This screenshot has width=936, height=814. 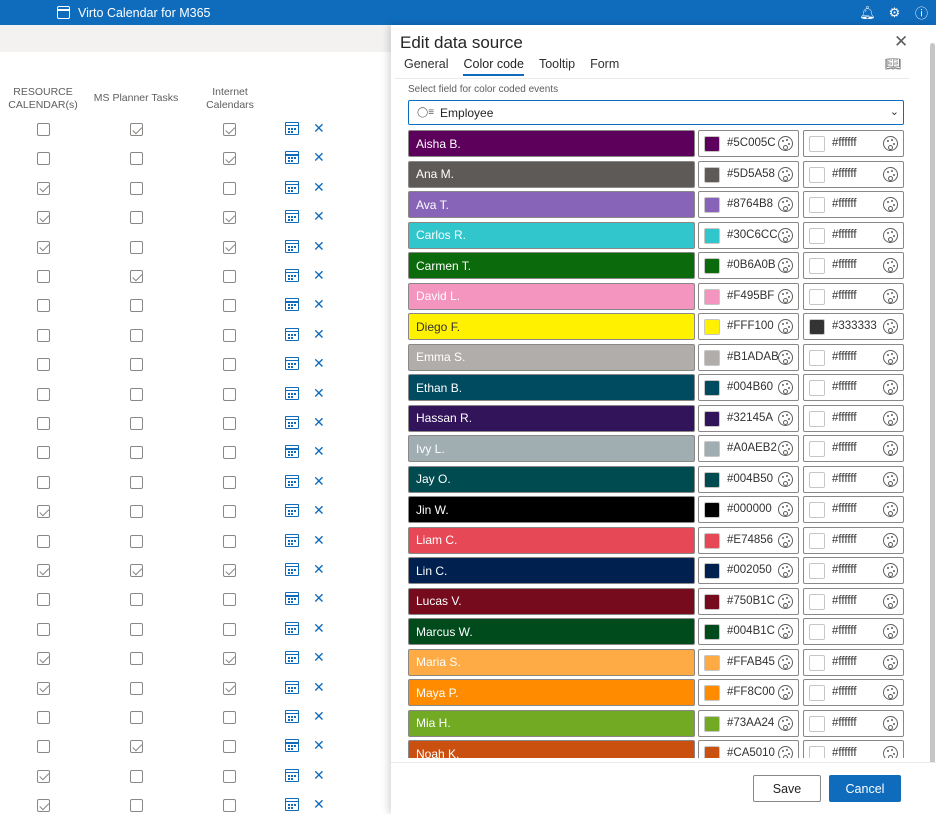 I want to click on background-color-picker: #FFF100, so click(x=748, y=326).